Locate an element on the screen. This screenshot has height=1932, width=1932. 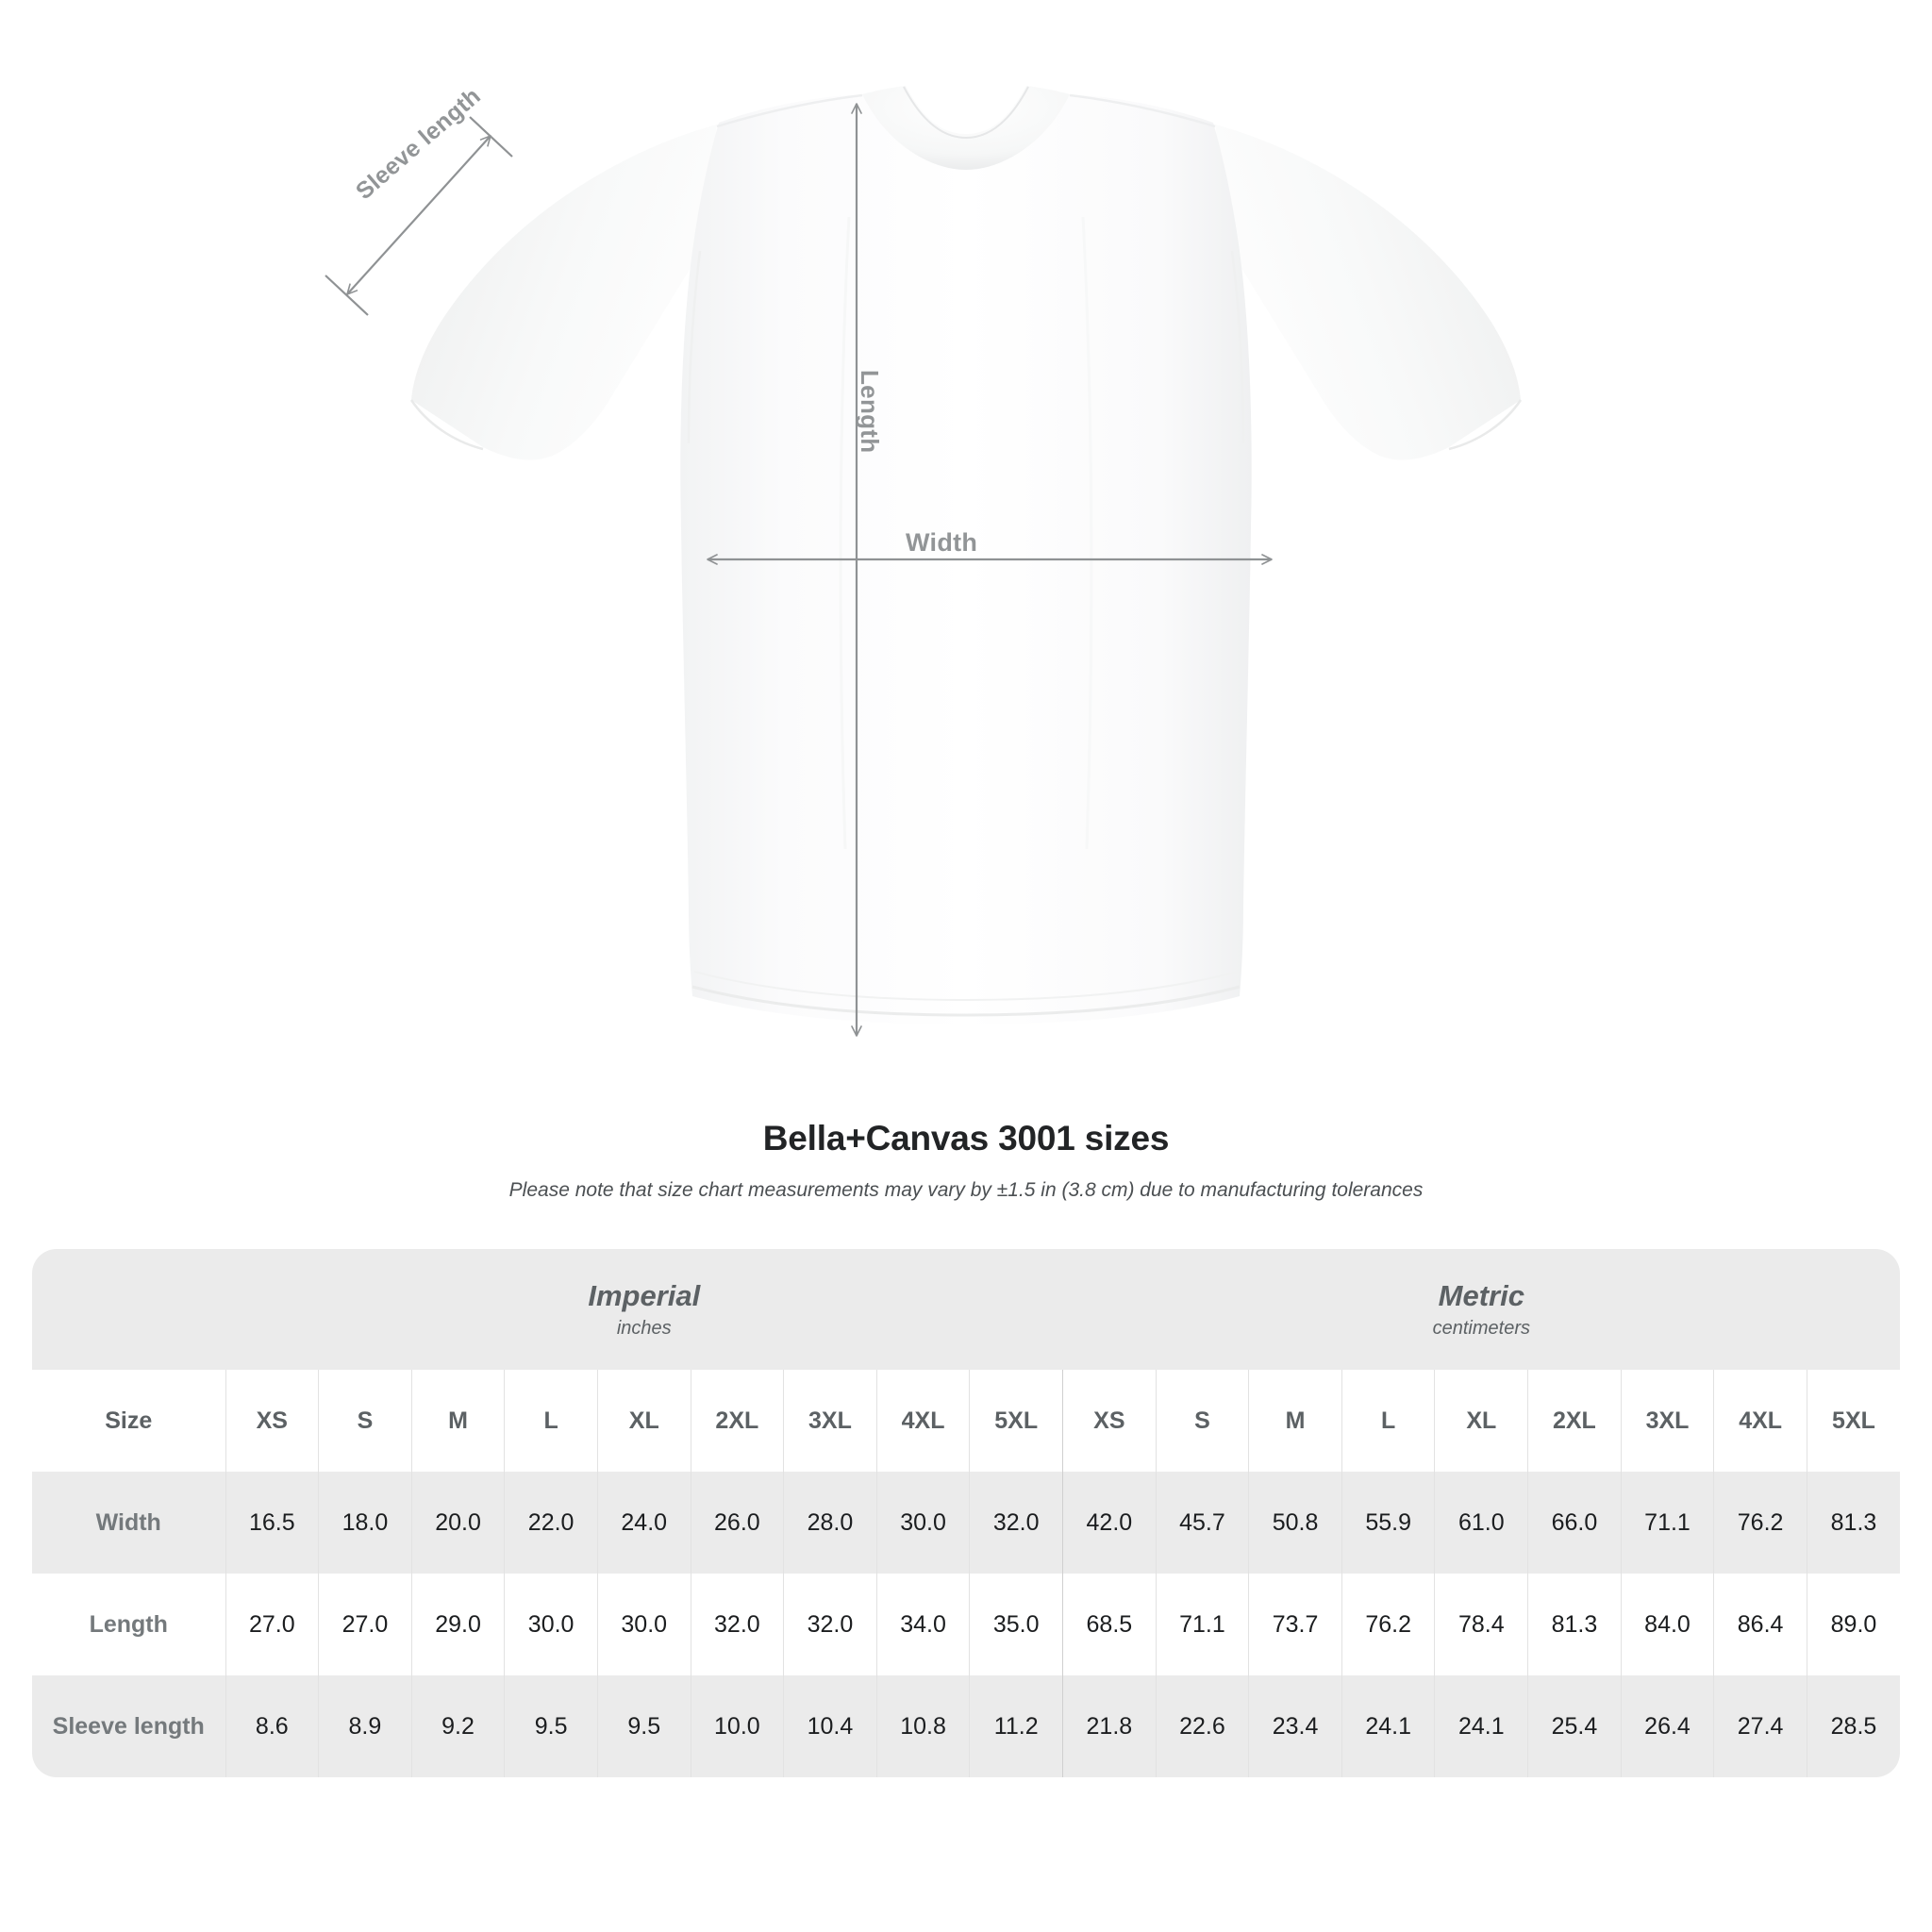
measurement-cell: 45.7 is located at coordinates (1202, 1523).